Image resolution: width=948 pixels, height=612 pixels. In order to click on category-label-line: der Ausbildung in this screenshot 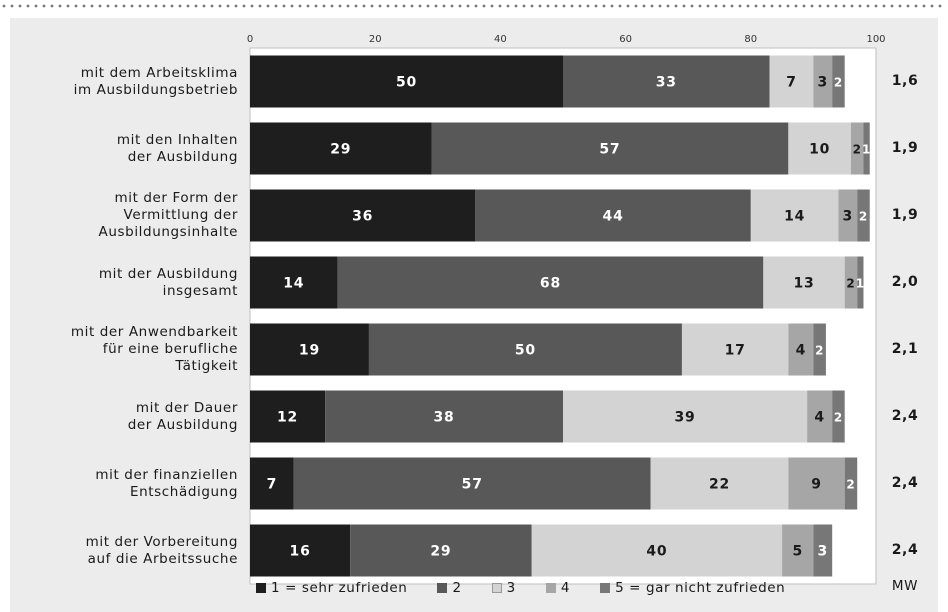, I will do `click(182, 424)`.